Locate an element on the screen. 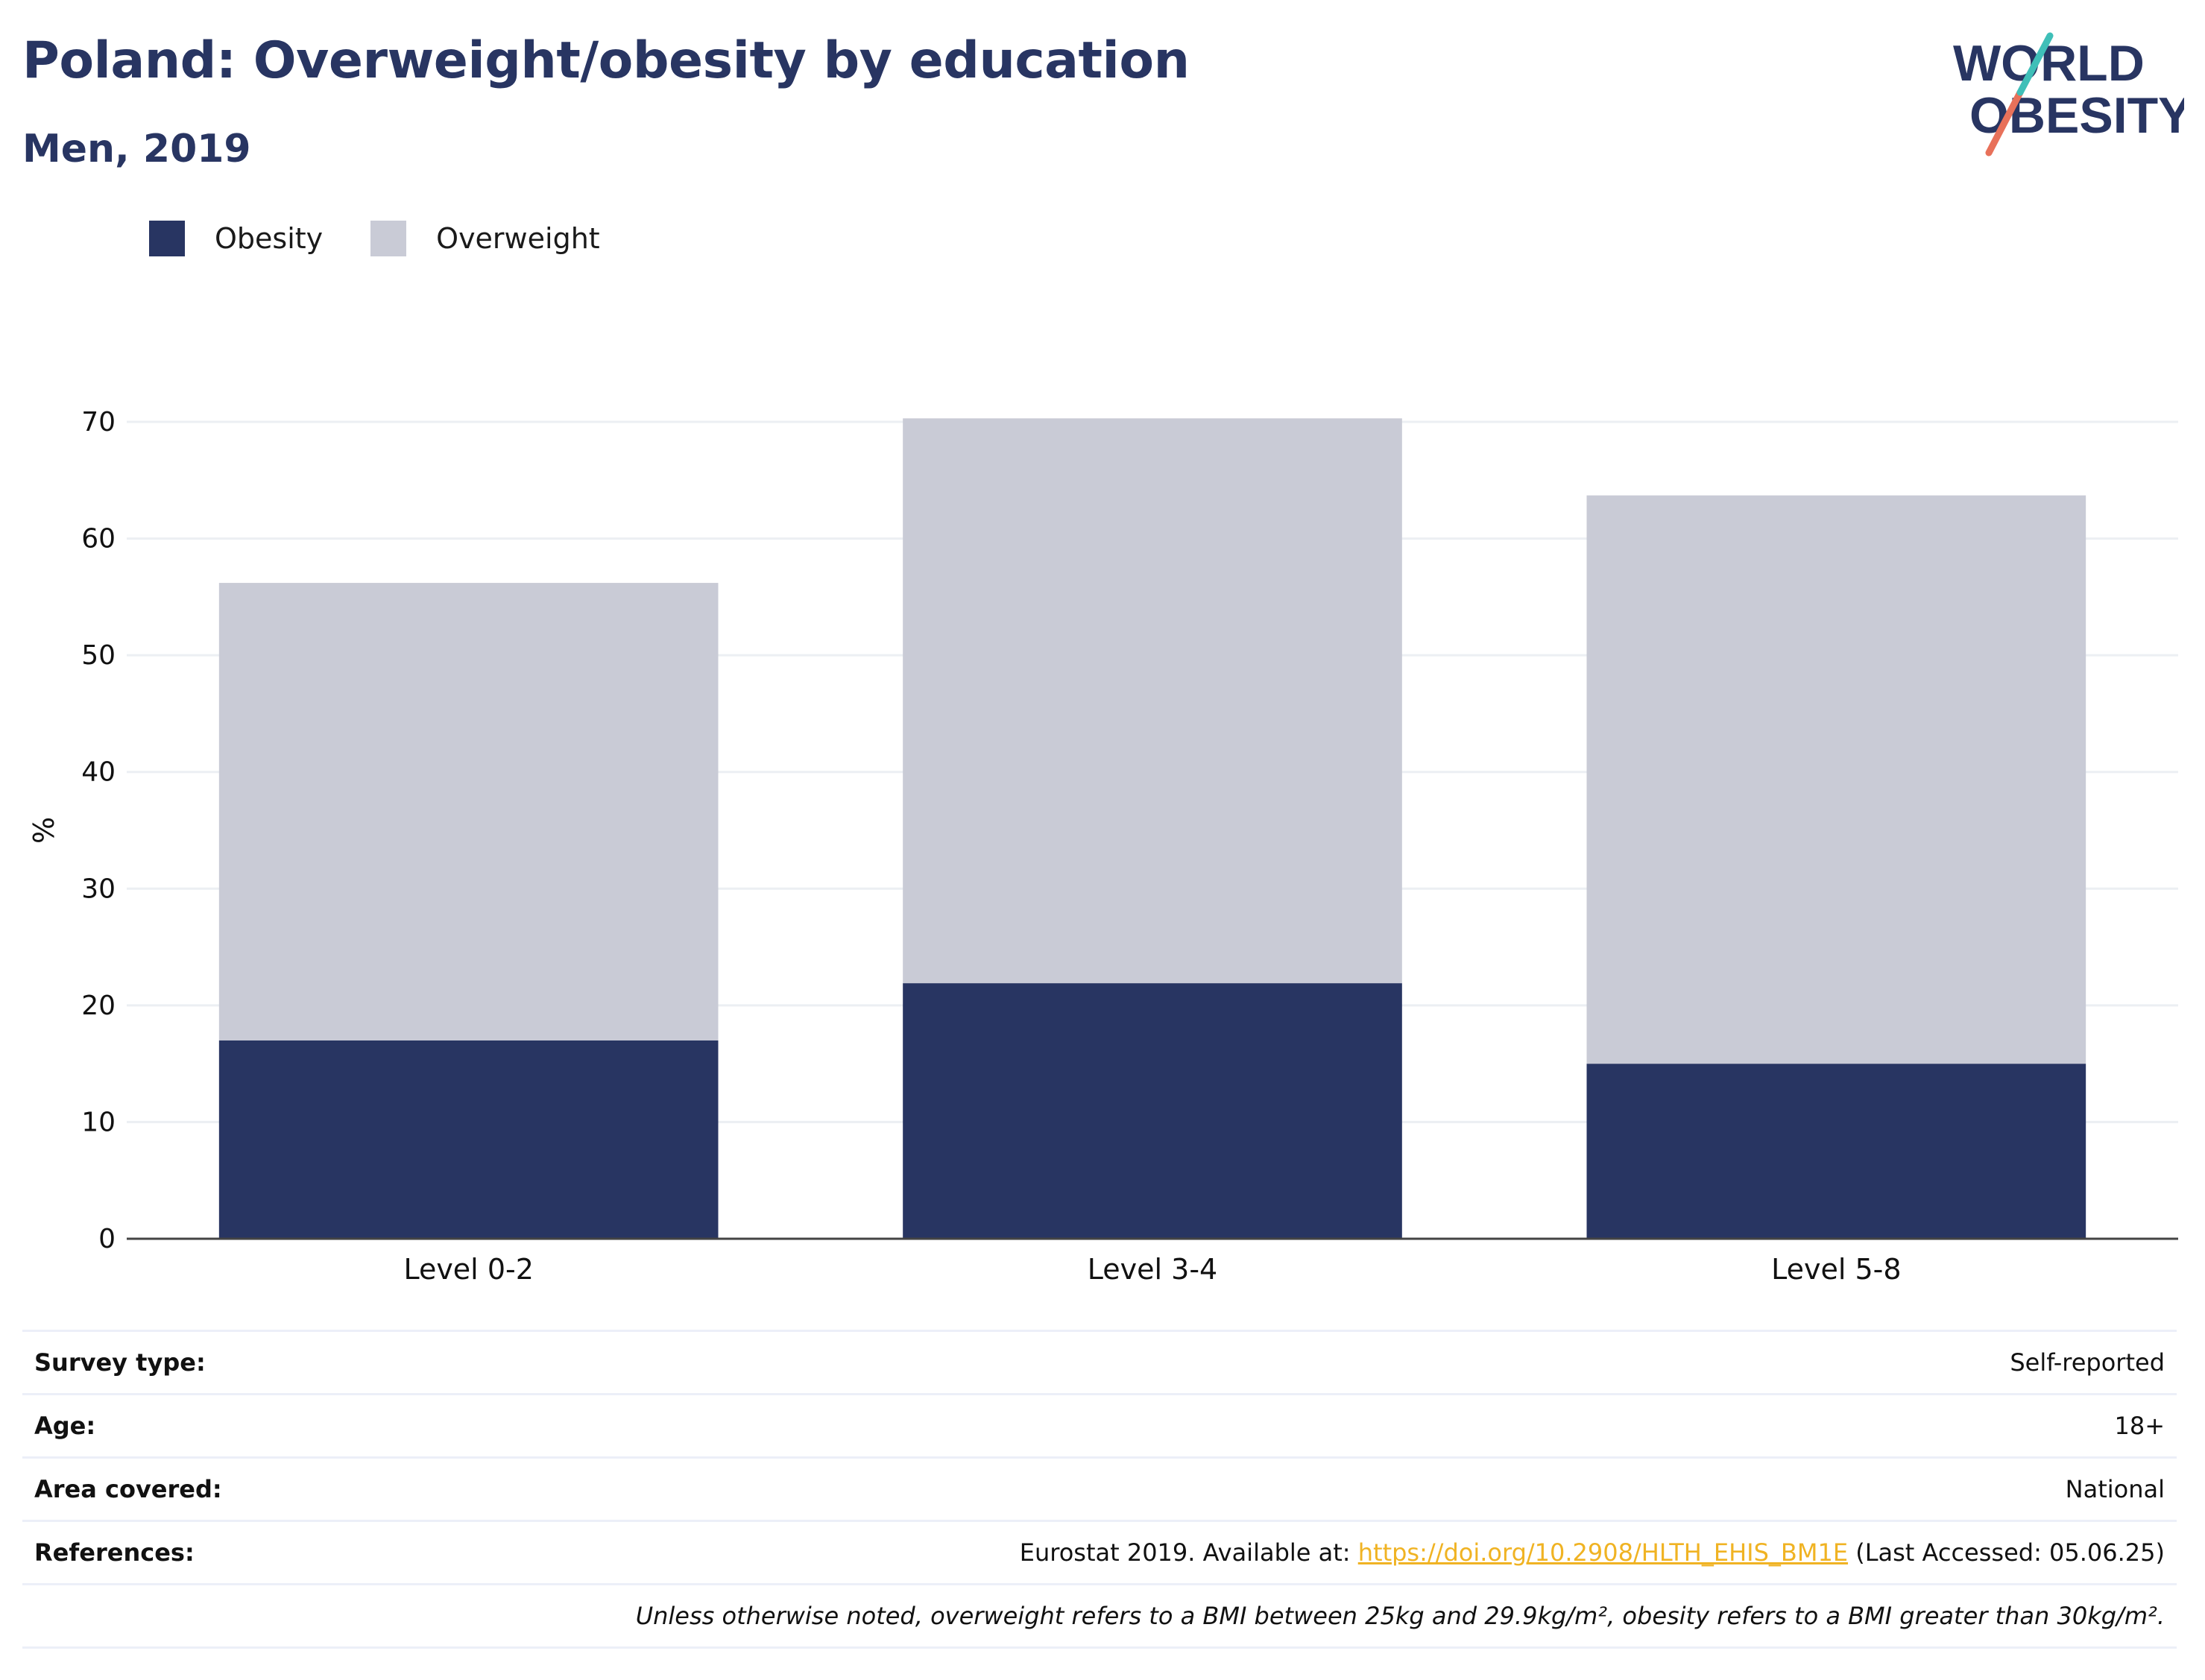  meta-key: Area covered: is located at coordinates (128, 1489).